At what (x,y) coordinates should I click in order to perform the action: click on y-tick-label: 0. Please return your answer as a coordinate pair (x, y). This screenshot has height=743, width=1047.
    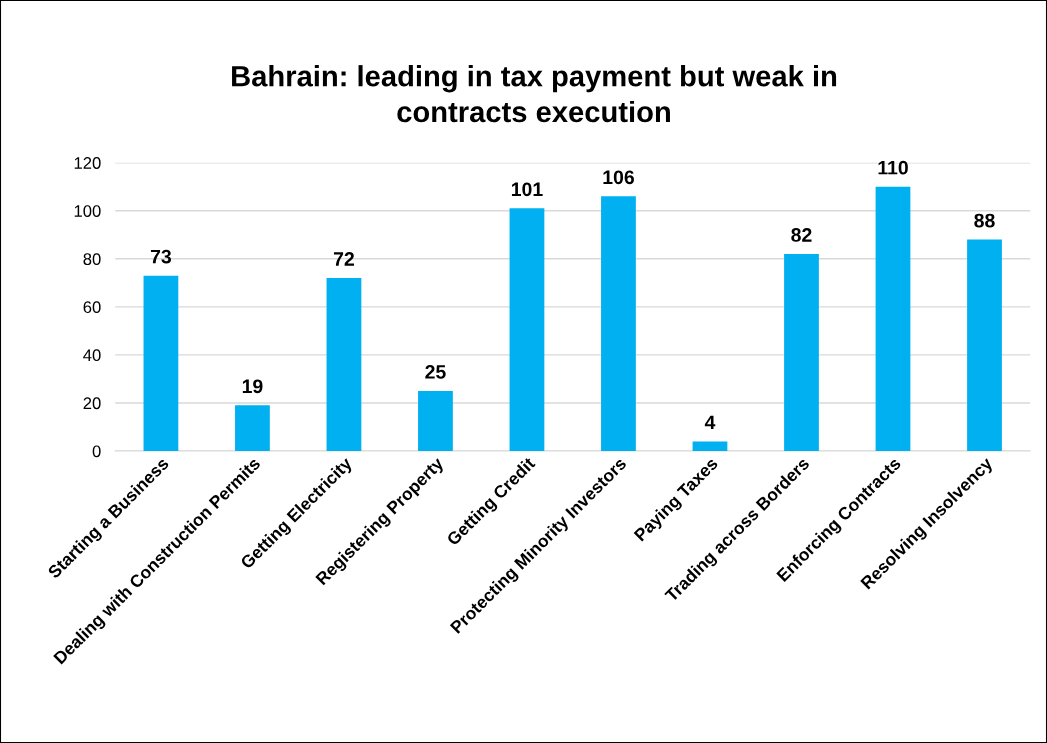
    Looking at the image, I should click on (96, 451).